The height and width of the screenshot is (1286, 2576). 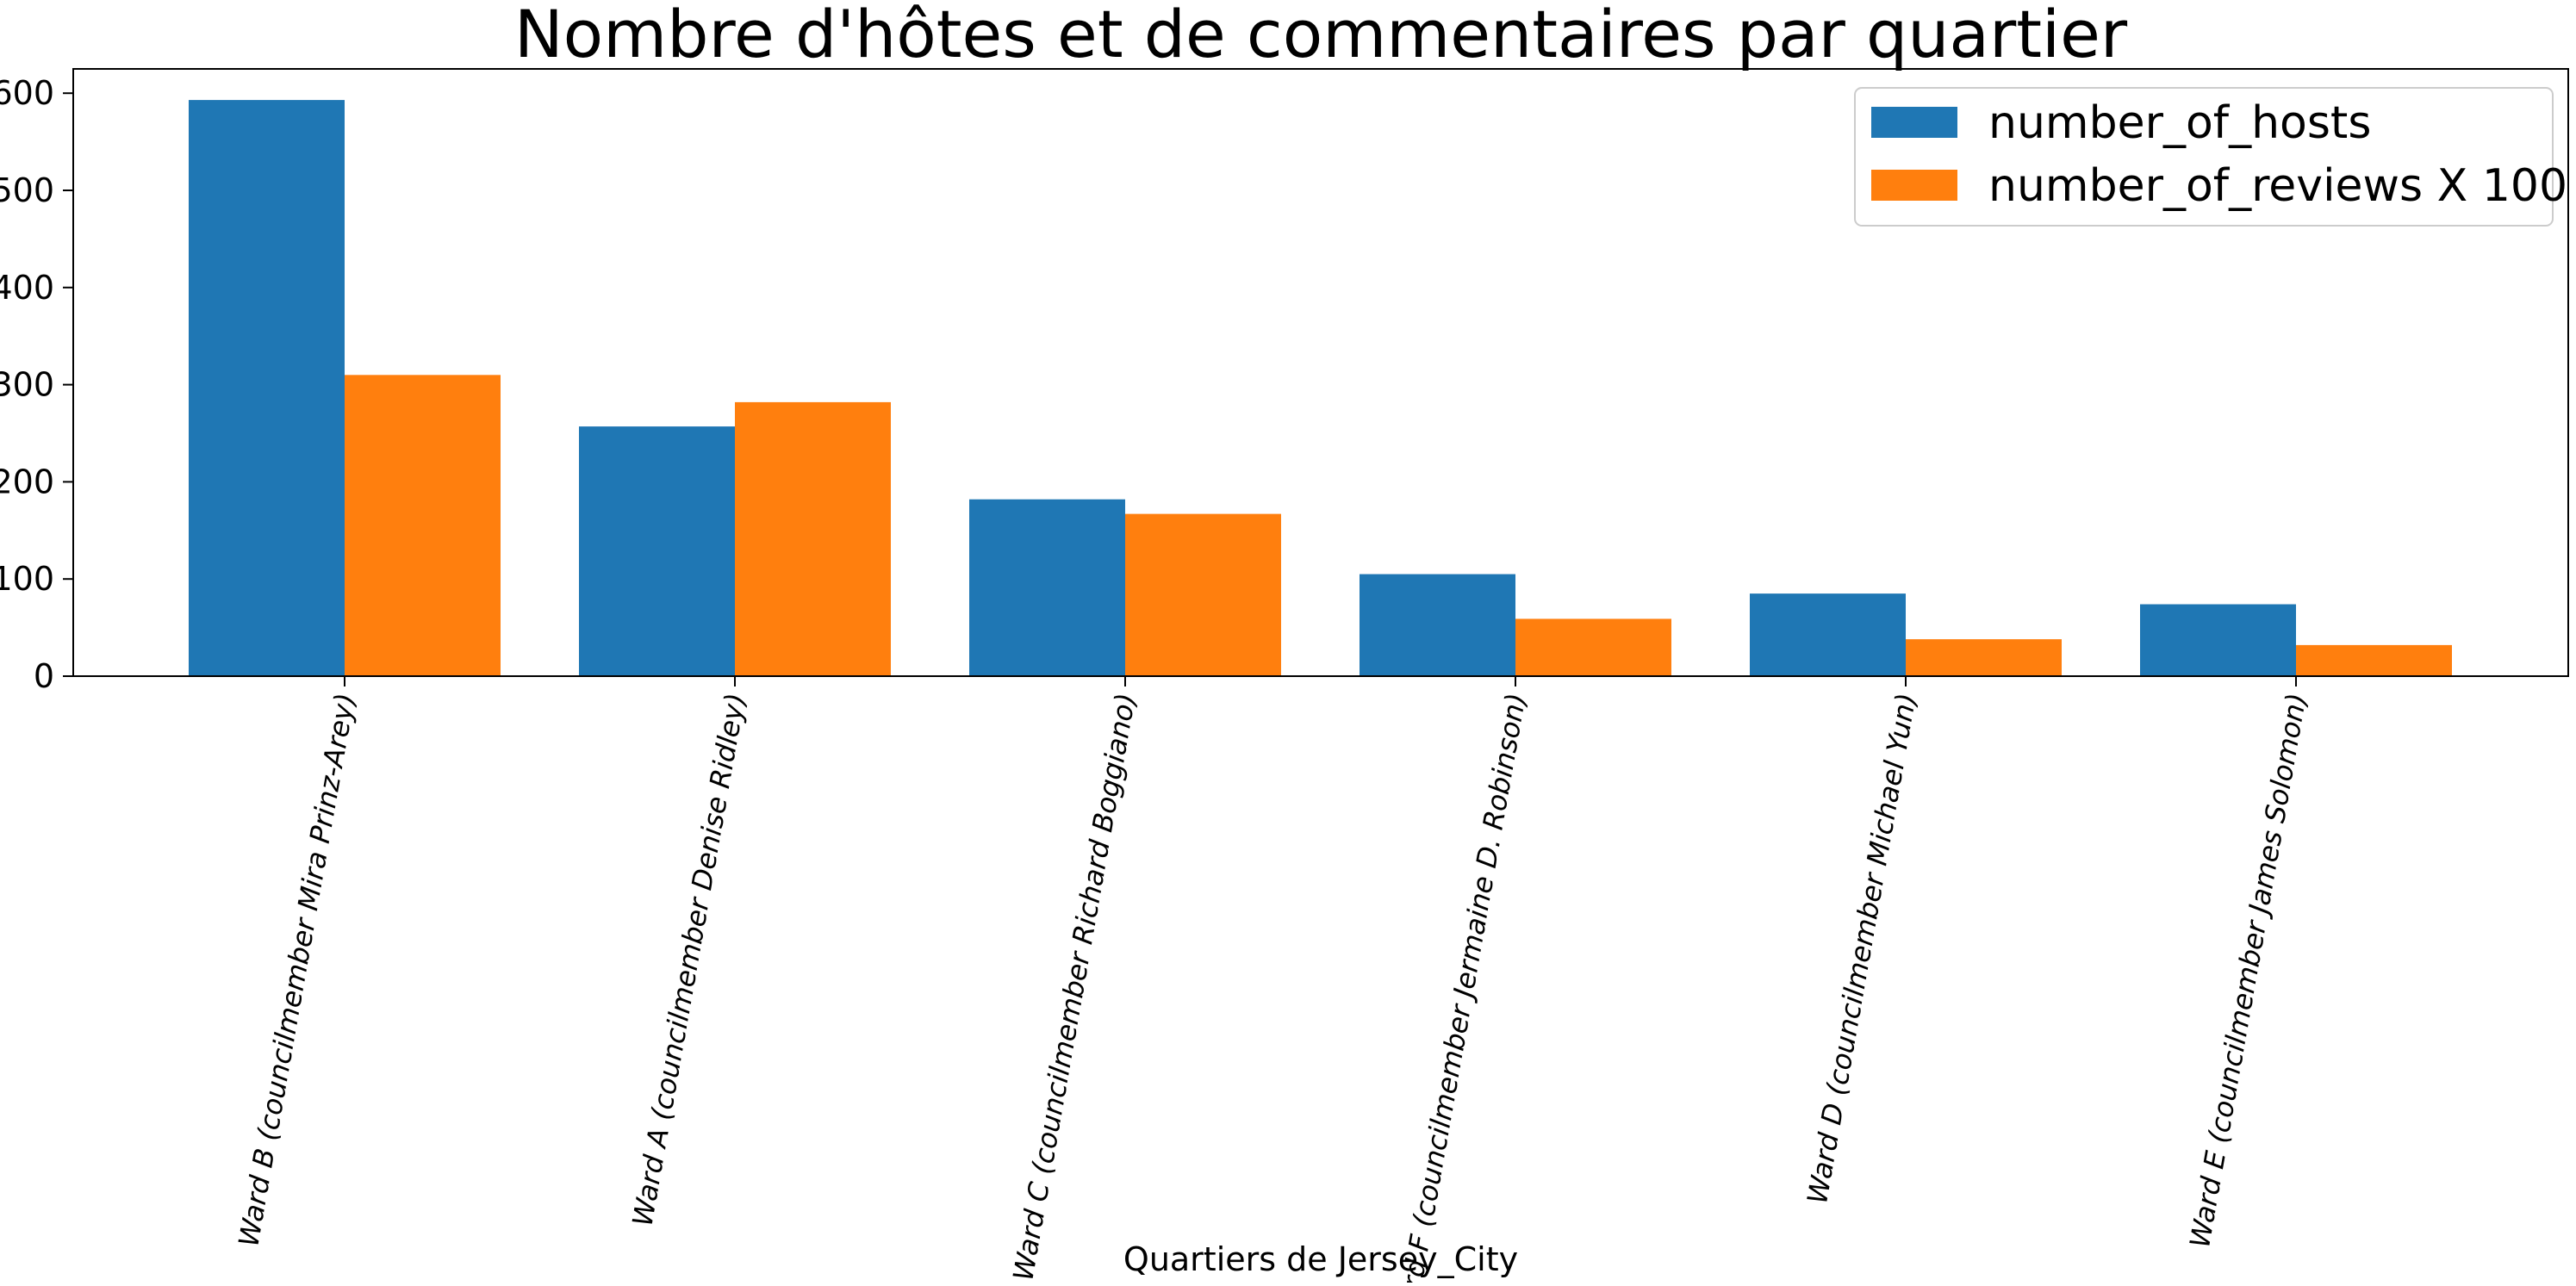 What do you see at coordinates (27, 385) in the screenshot?
I see `y-tick-label: 300` at bounding box center [27, 385].